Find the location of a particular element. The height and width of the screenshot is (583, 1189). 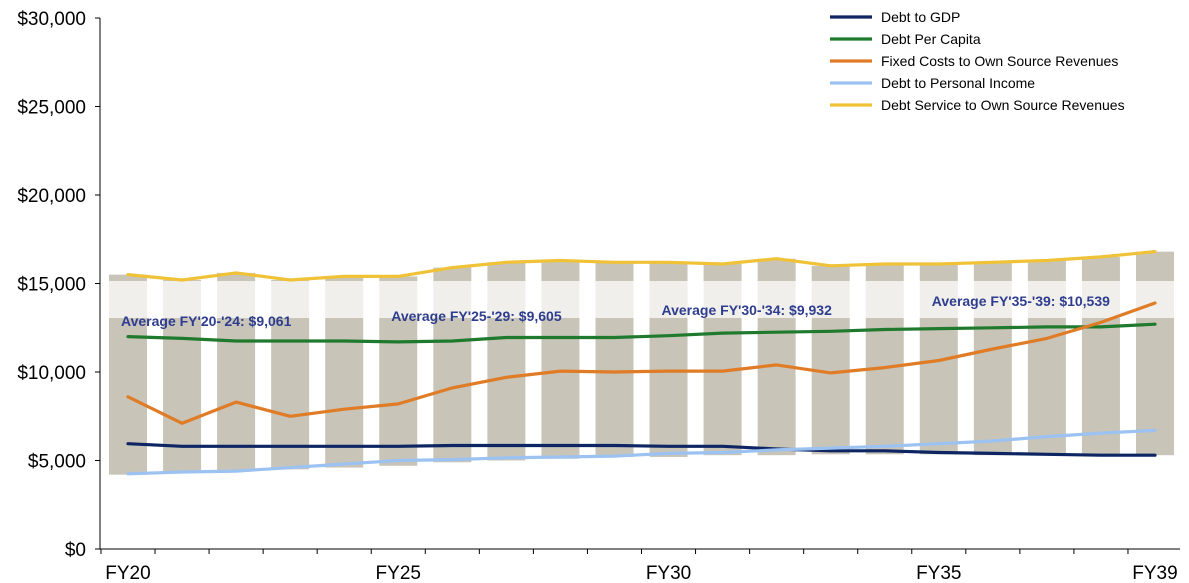

series-line-debt-to-personal-income is located at coordinates (641, 452).